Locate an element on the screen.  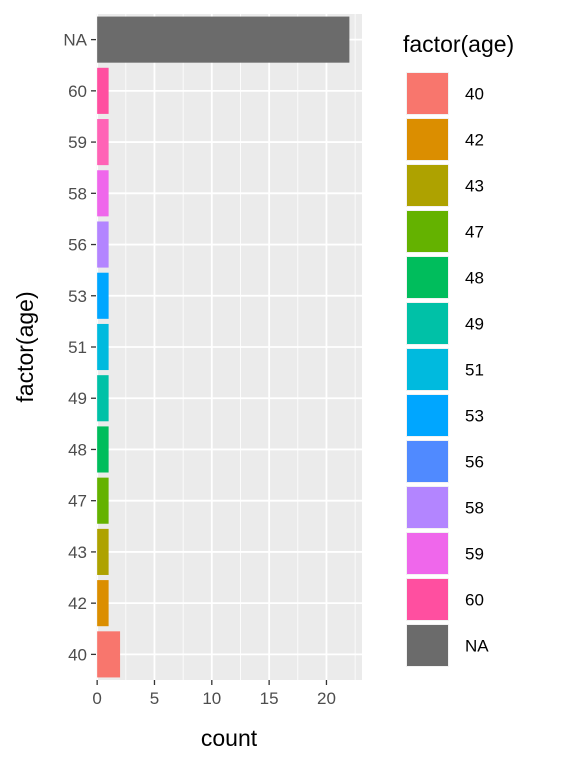
y-tick-label: 60 is located at coordinates (77, 91).